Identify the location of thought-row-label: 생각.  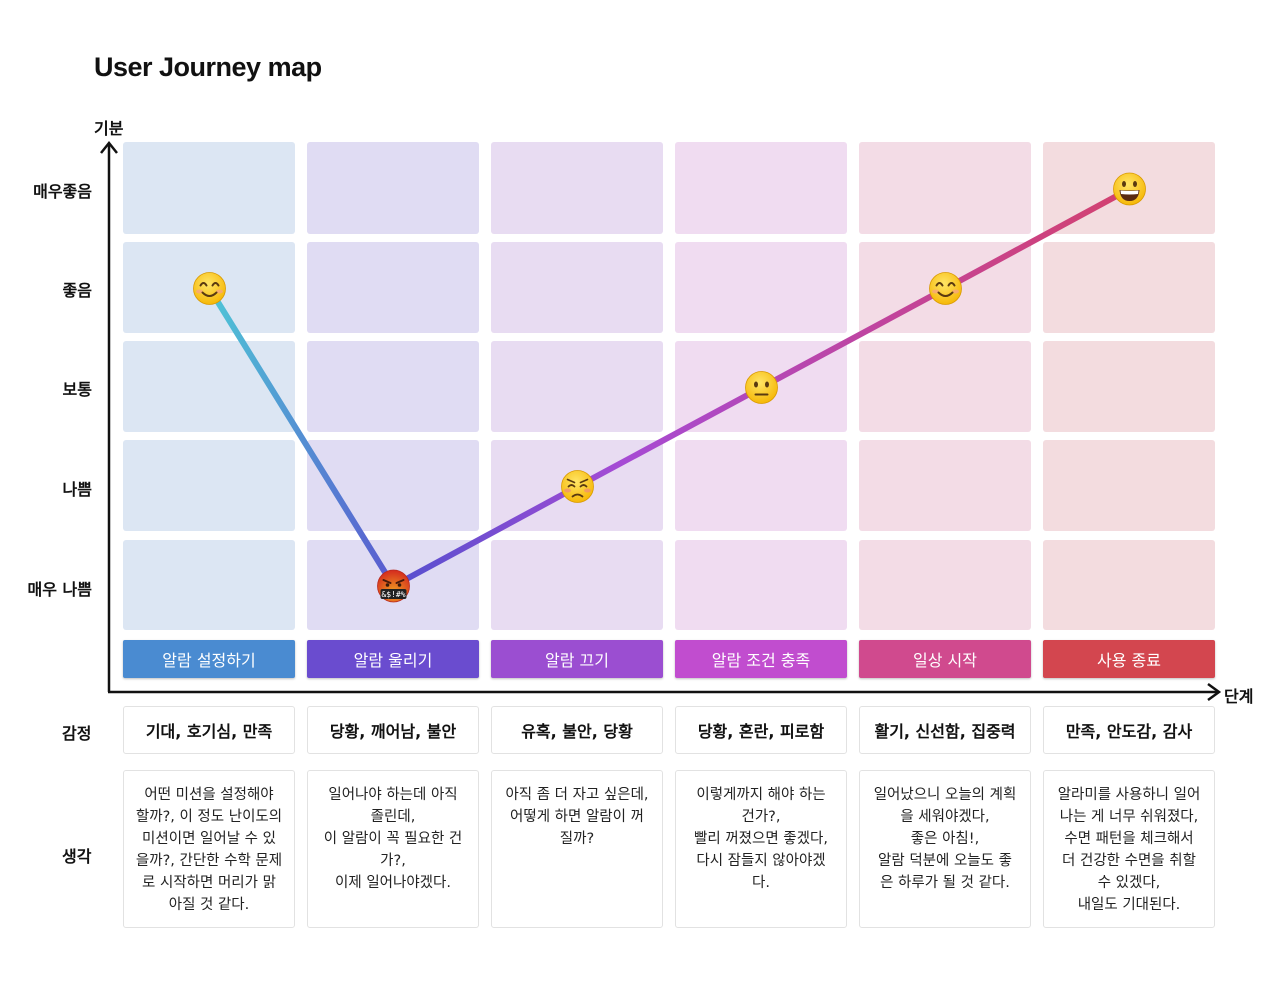
(77, 856).